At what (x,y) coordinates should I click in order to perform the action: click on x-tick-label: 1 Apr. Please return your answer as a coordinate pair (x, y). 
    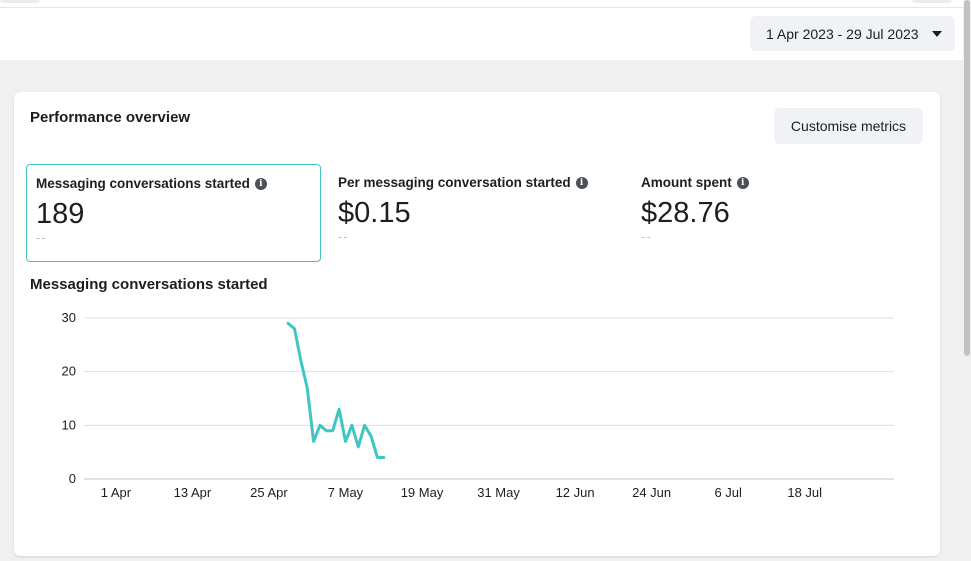
    Looking at the image, I should click on (116, 492).